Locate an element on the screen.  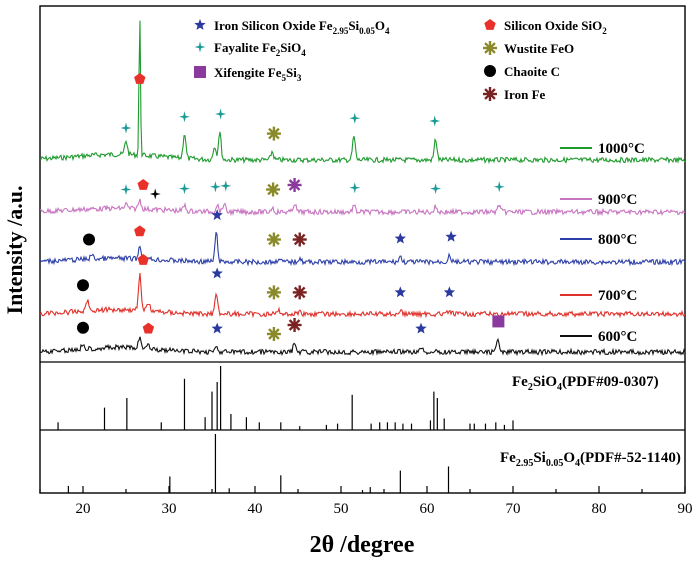
x-tick-label: 90 is located at coordinates (685, 509).